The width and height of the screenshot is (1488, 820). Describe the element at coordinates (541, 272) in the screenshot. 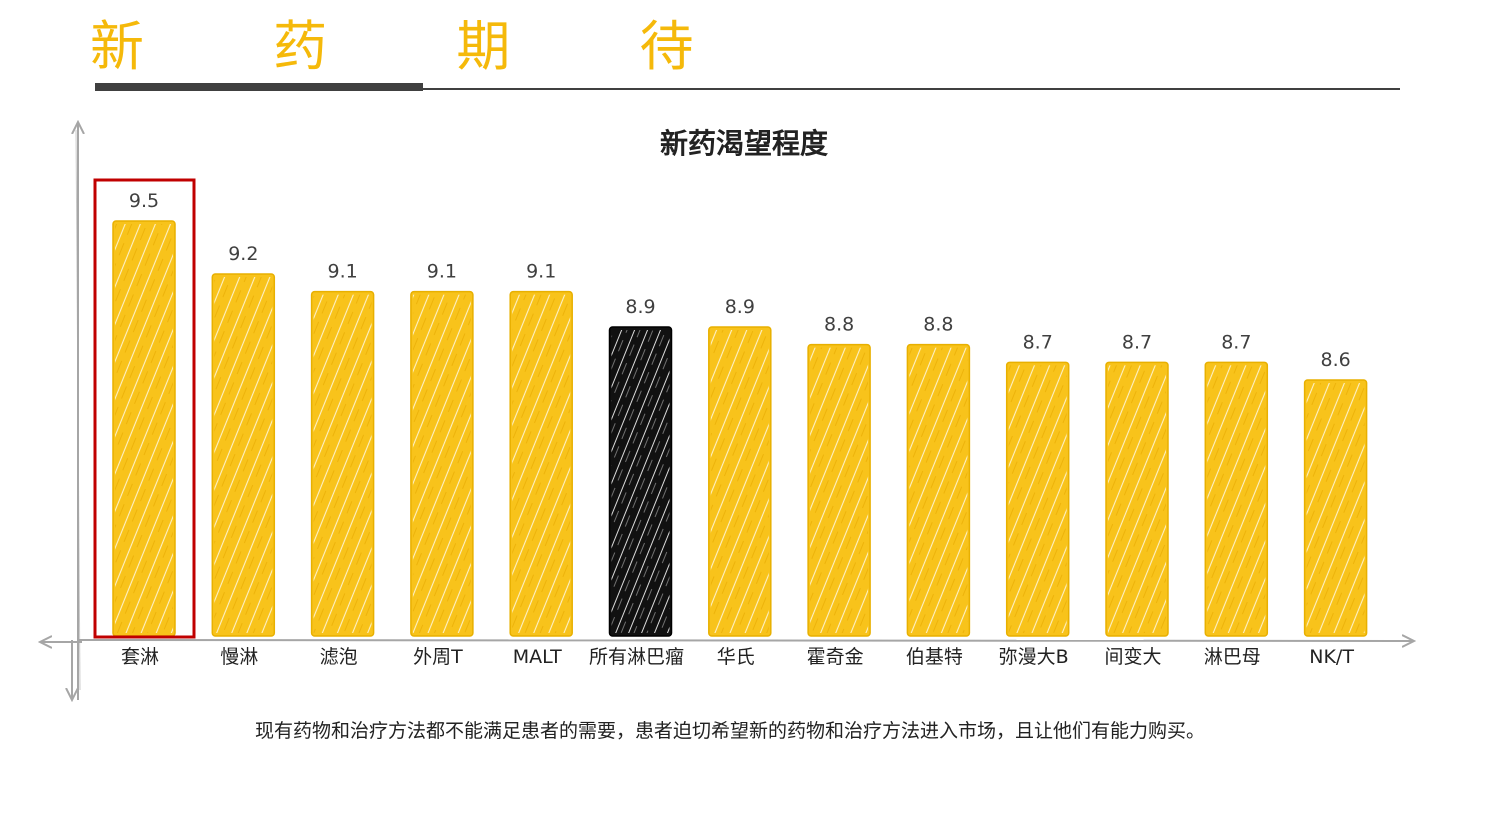

I see `value-label-4: 9.1` at that location.